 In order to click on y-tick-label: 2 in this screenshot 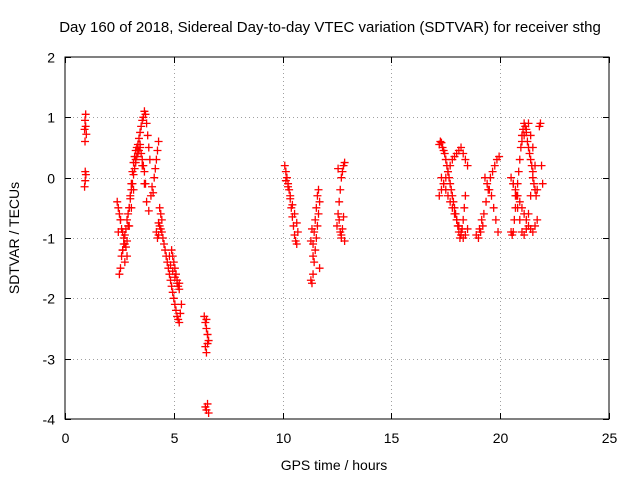, I will do `click(51, 58)`.